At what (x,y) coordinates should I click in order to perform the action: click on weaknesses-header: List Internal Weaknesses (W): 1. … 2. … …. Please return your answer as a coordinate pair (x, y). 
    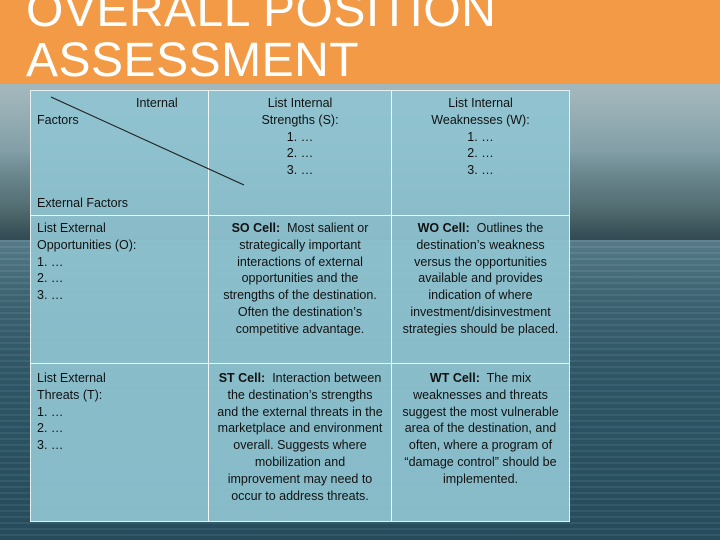
    Looking at the image, I should click on (480, 137).